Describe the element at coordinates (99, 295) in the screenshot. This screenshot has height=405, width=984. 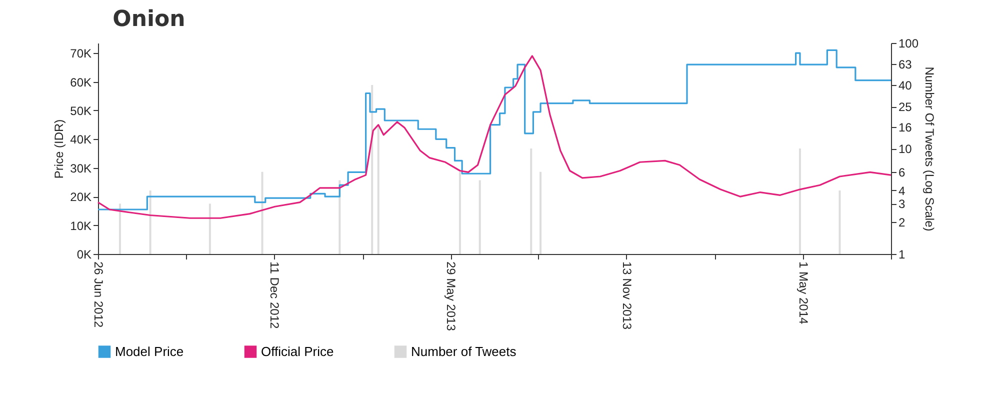
I see `x-tick-label: 26 Jun 2012` at that location.